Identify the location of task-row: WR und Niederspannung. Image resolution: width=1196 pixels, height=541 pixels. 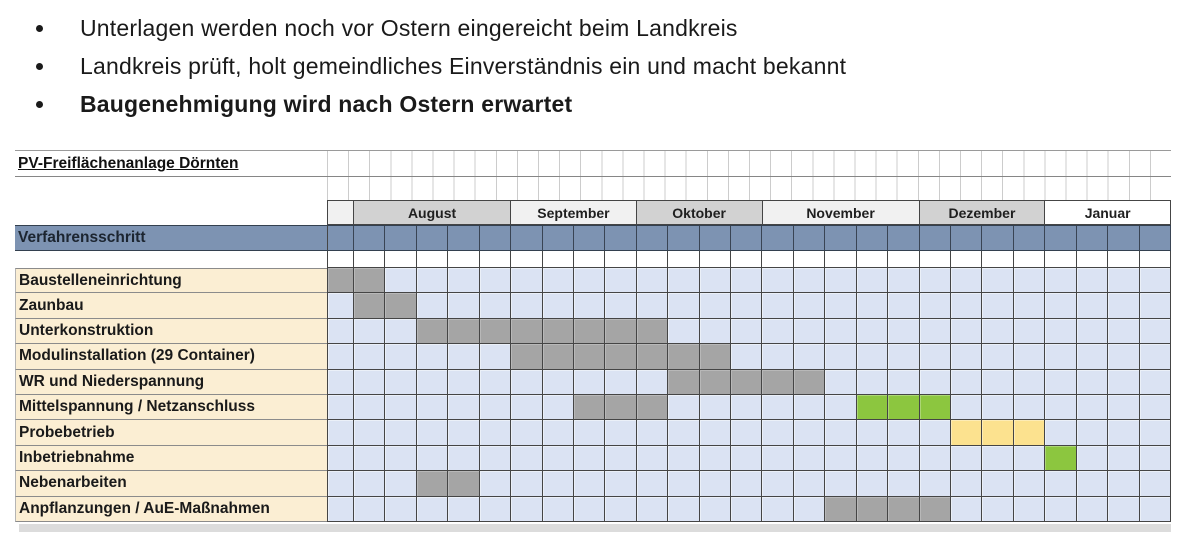
(593, 382).